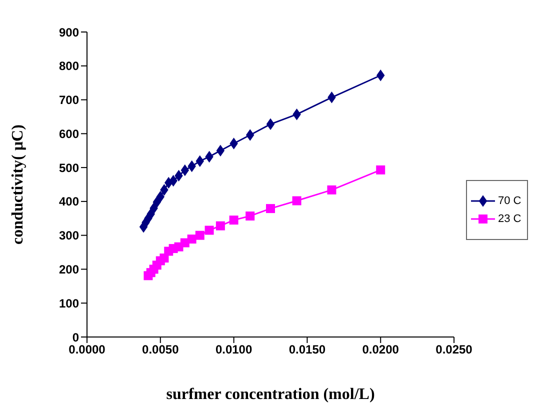 The width and height of the screenshot is (554, 403). What do you see at coordinates (161, 349) in the screenshot?
I see `x-tick-label: 0.0050` at bounding box center [161, 349].